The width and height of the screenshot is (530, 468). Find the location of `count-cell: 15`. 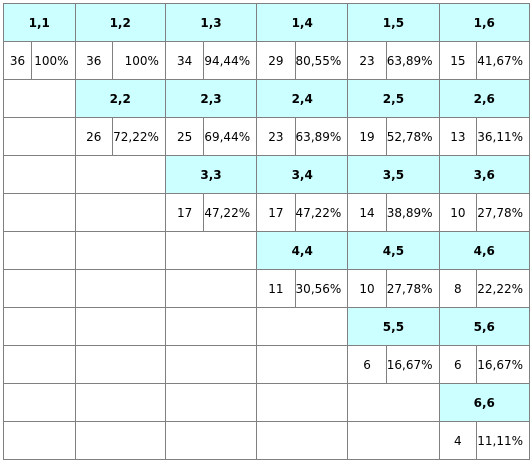

count-cell: 15 is located at coordinates (458, 60).